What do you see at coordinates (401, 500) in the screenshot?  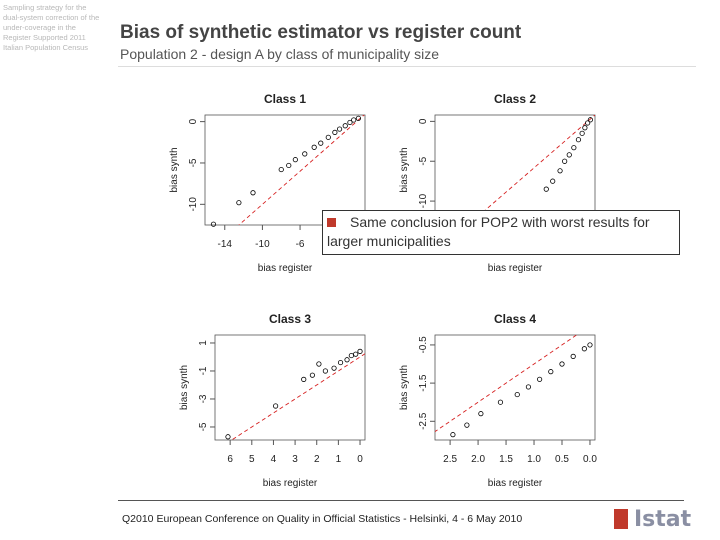 I see `footer-rule` at bounding box center [401, 500].